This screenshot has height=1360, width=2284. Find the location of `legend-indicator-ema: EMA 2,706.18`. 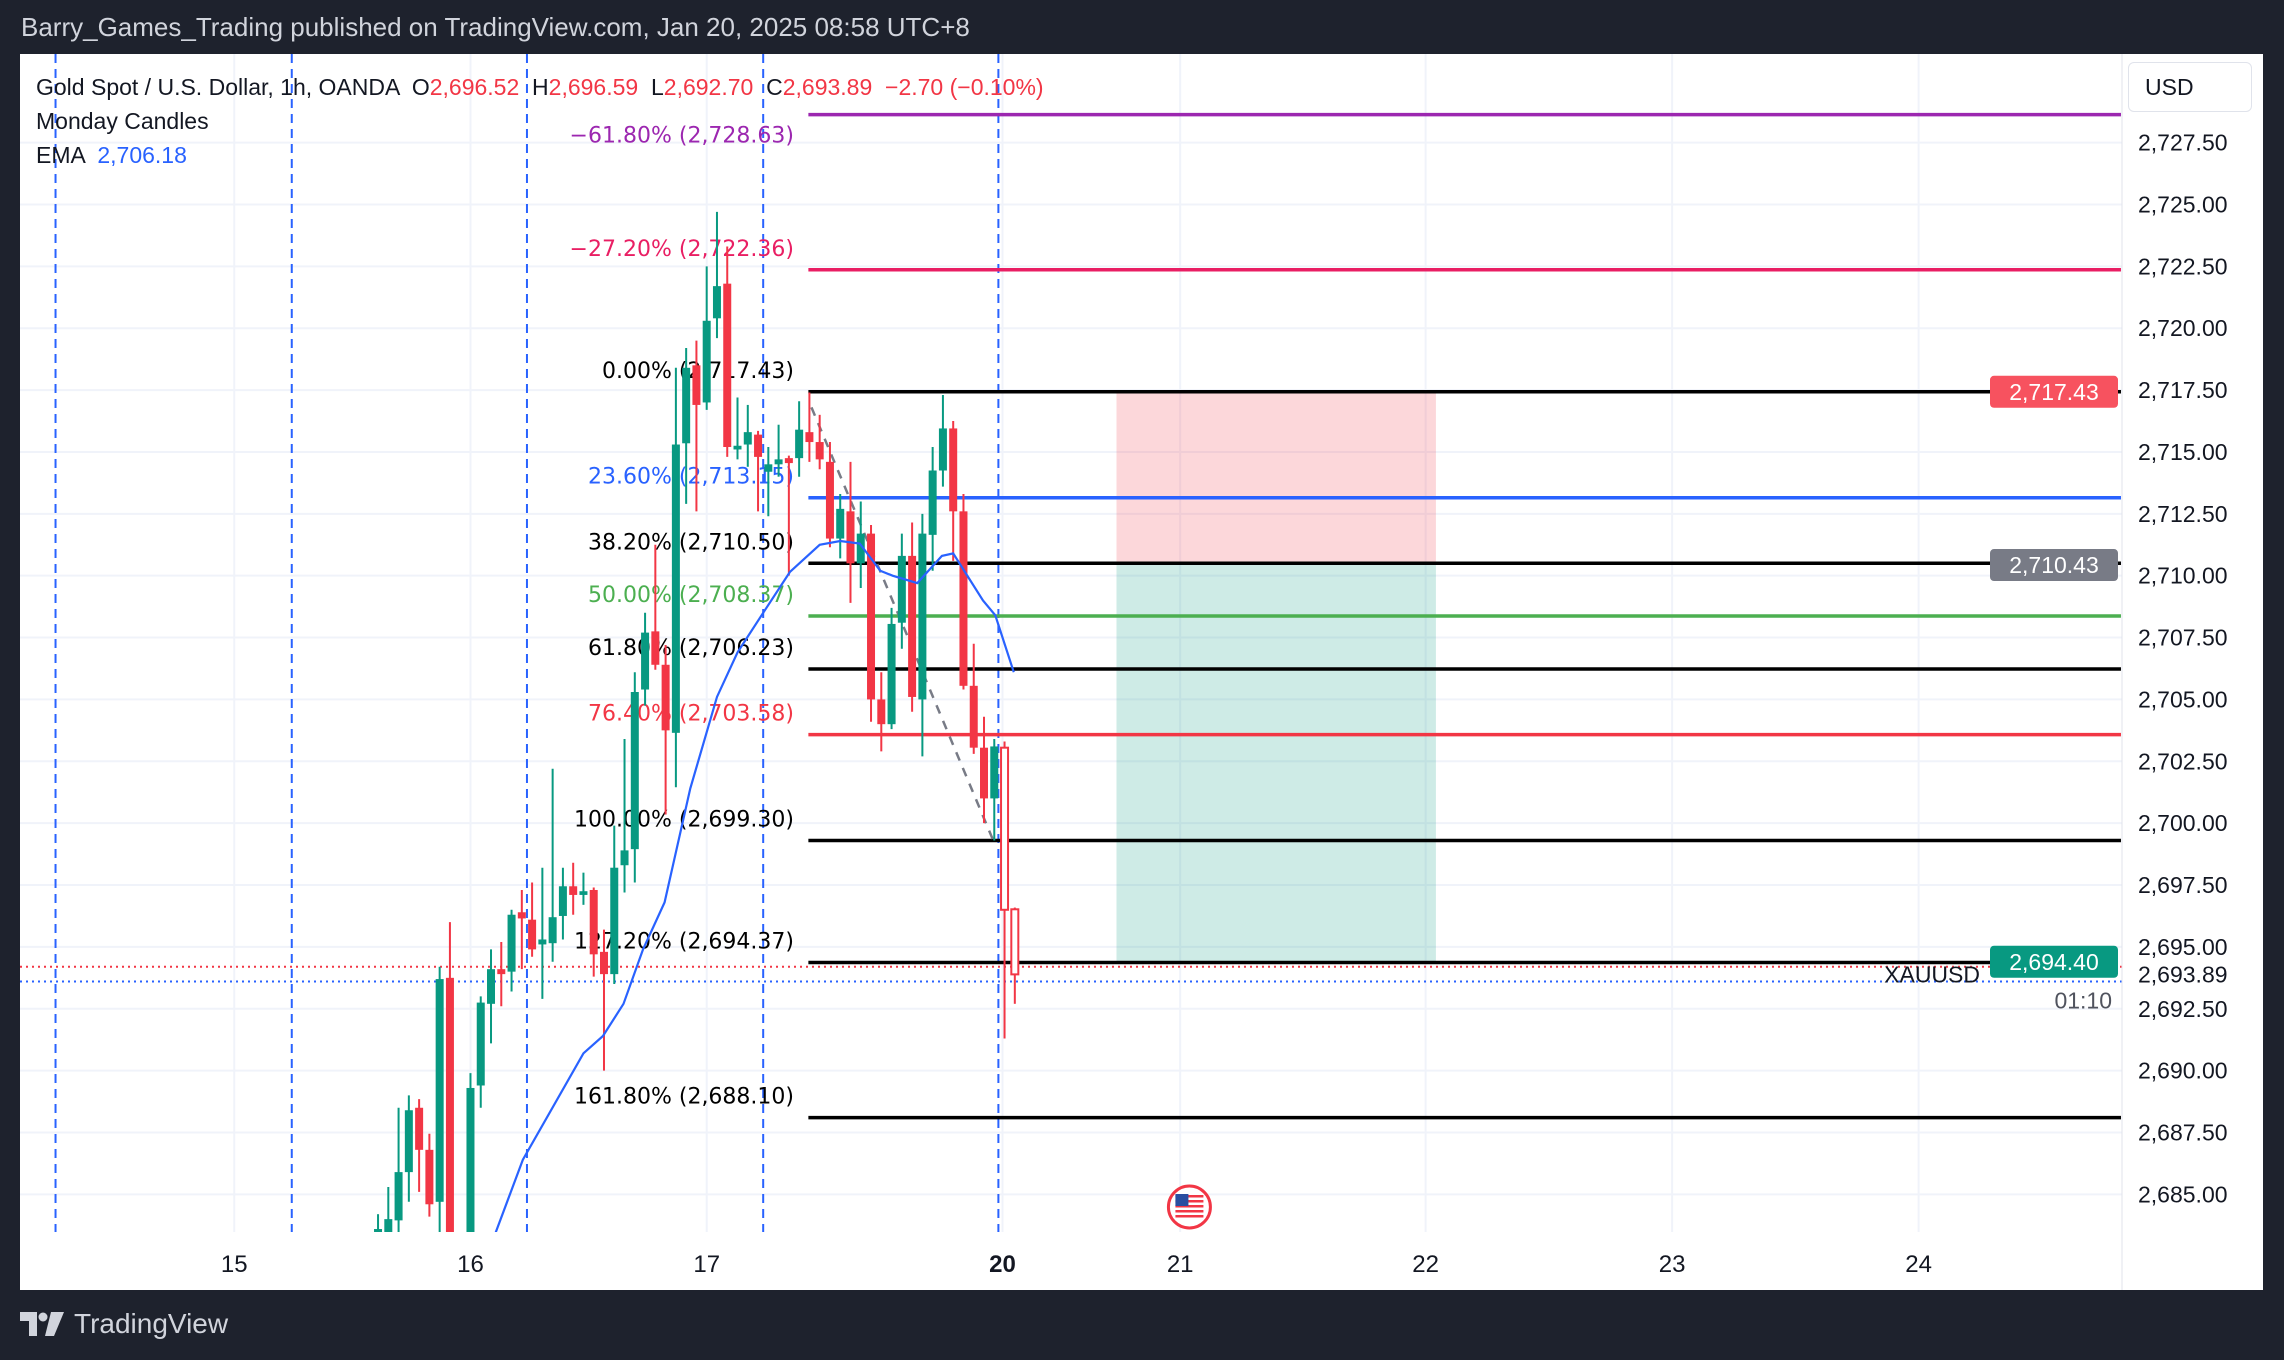

legend-indicator-ema: EMA 2,706.18 is located at coordinates (540, 155).